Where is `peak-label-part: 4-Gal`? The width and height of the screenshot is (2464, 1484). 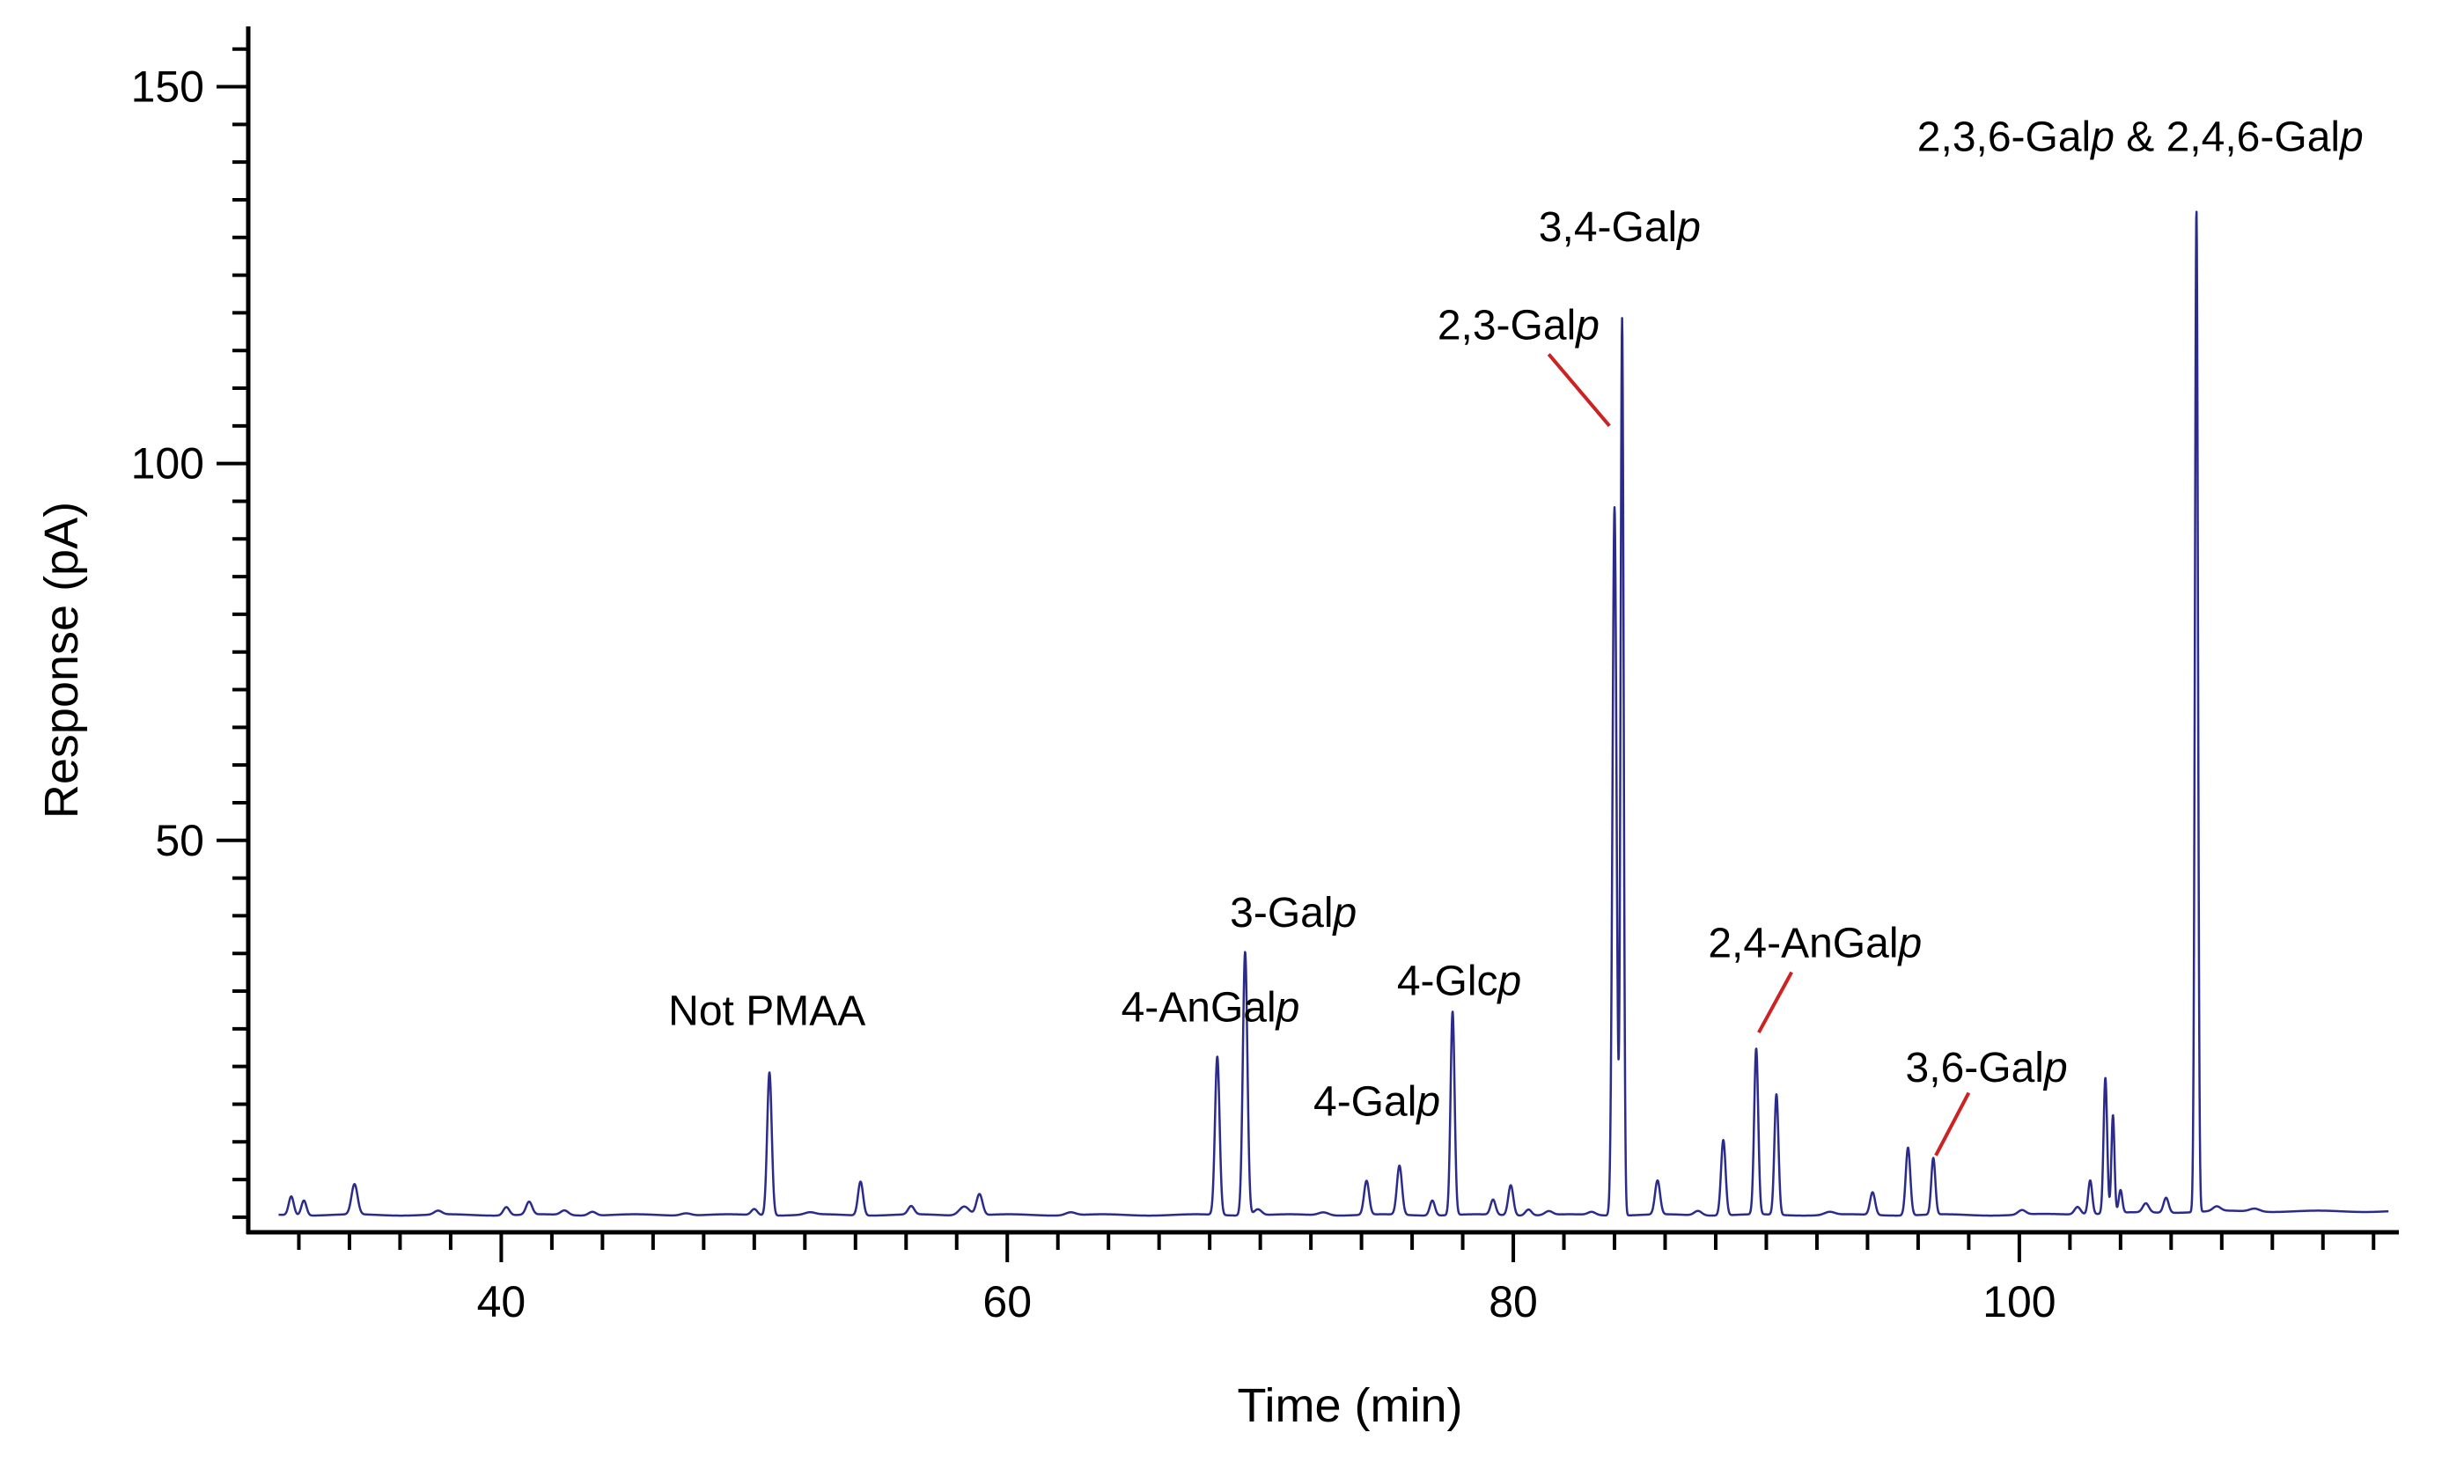 peak-label-part: 4-Gal is located at coordinates (1364, 1101).